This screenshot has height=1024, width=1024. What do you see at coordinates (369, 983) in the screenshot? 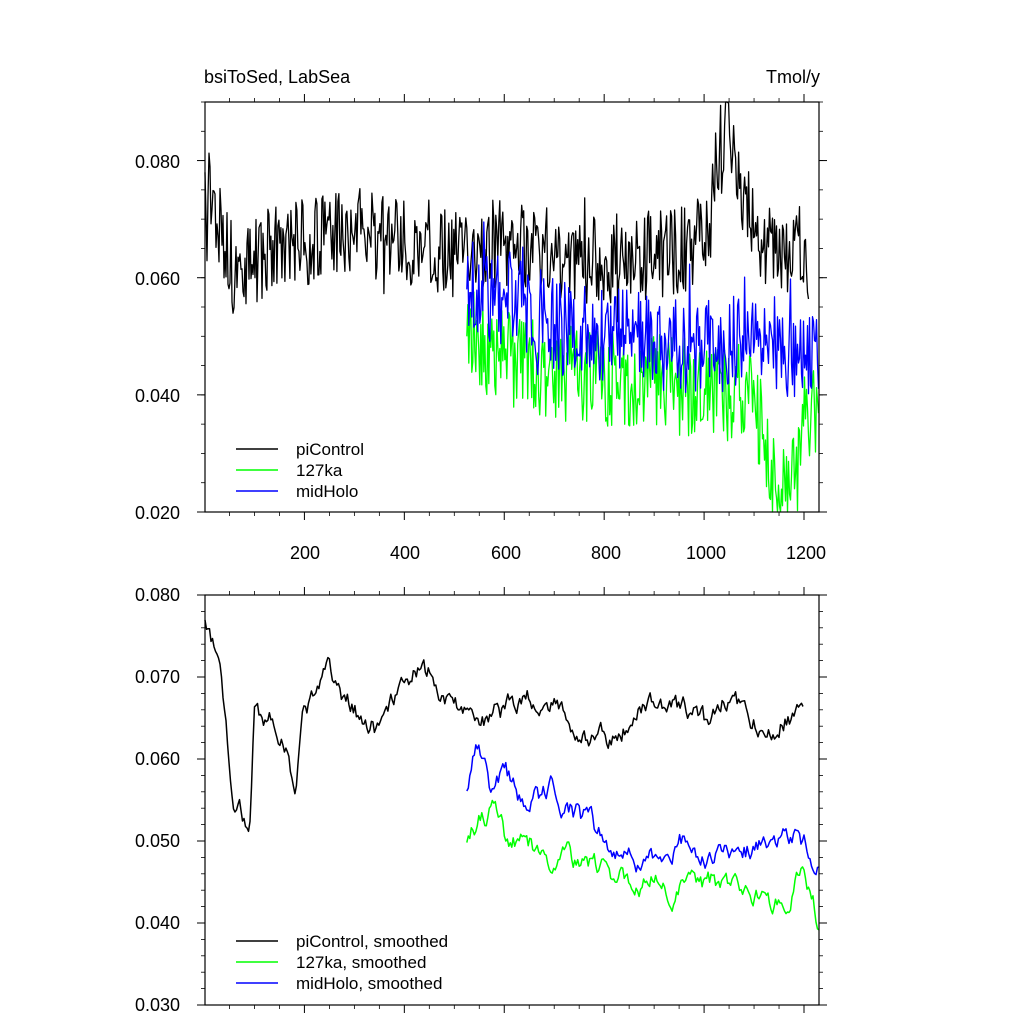
I see `legend-label: midHolo, smoothed` at bounding box center [369, 983].